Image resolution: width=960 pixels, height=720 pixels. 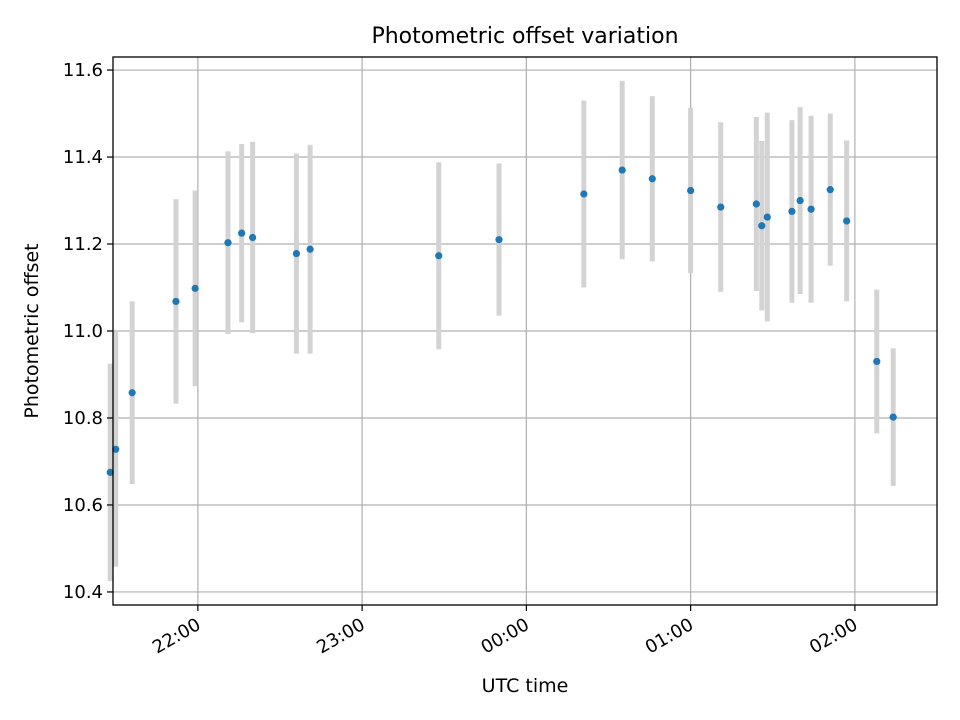 What do you see at coordinates (83, 418) in the screenshot?
I see `y-tick-label: 10.8` at bounding box center [83, 418].